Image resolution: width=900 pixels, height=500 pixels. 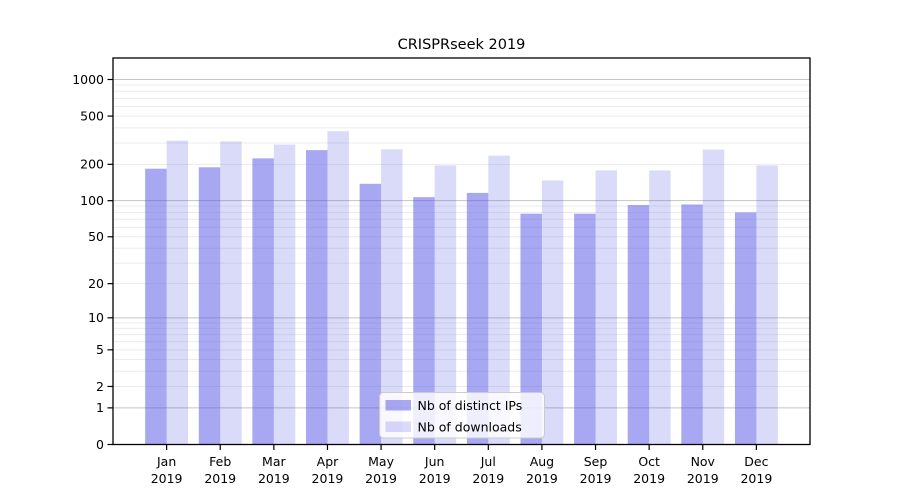 What do you see at coordinates (100, 444) in the screenshot?
I see `y-tick-label: 0` at bounding box center [100, 444].